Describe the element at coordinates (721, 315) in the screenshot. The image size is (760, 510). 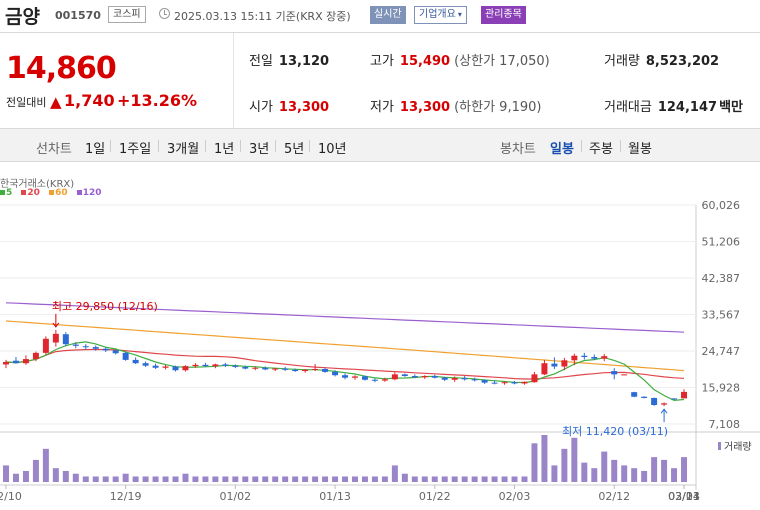
I see `y-tick-label: 33,567` at that location.